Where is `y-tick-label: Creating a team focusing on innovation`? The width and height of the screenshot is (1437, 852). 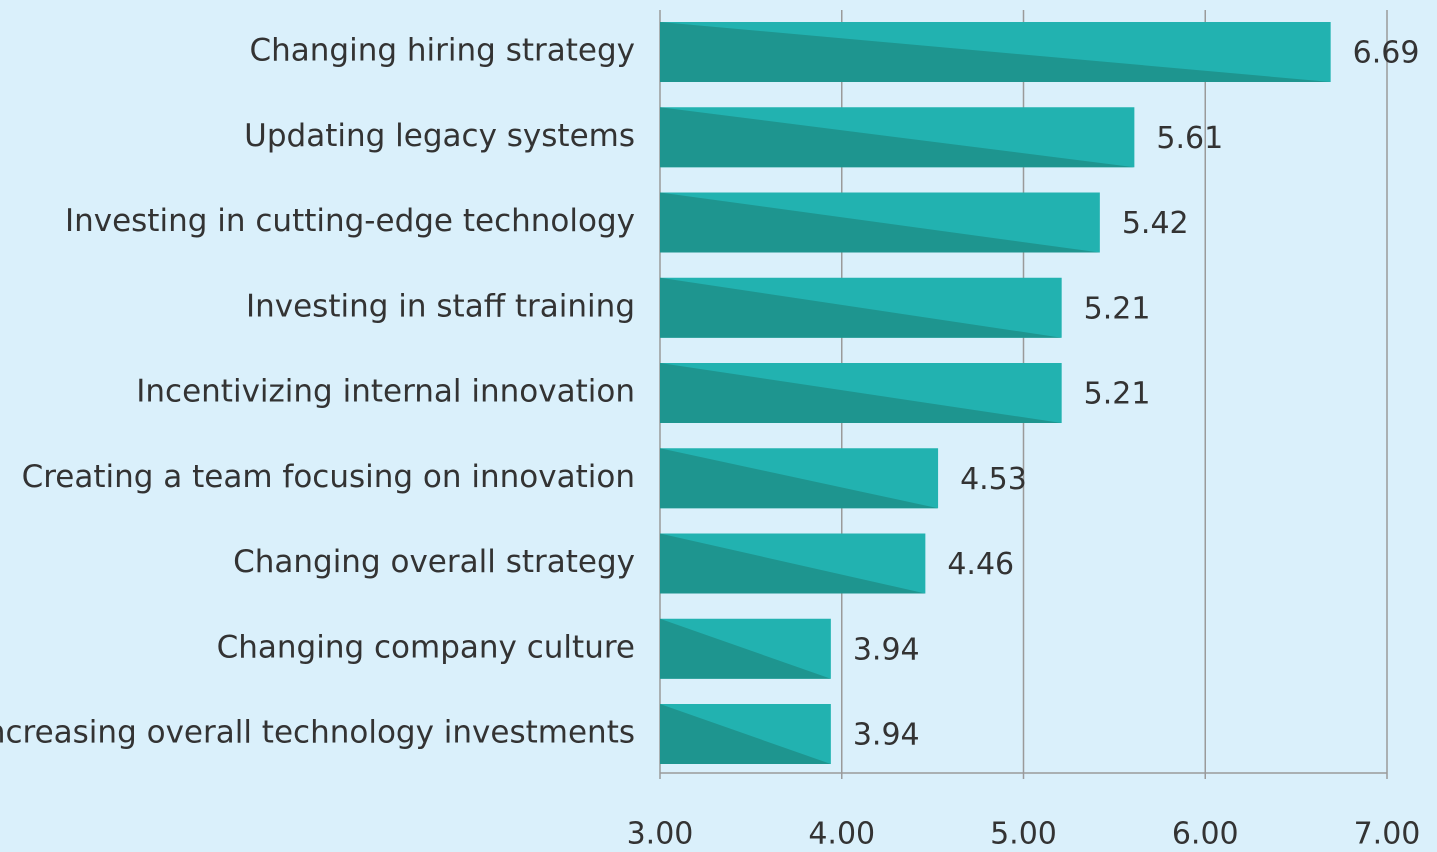
y-tick-label: Creating a team focusing on innovation is located at coordinates (328, 477).